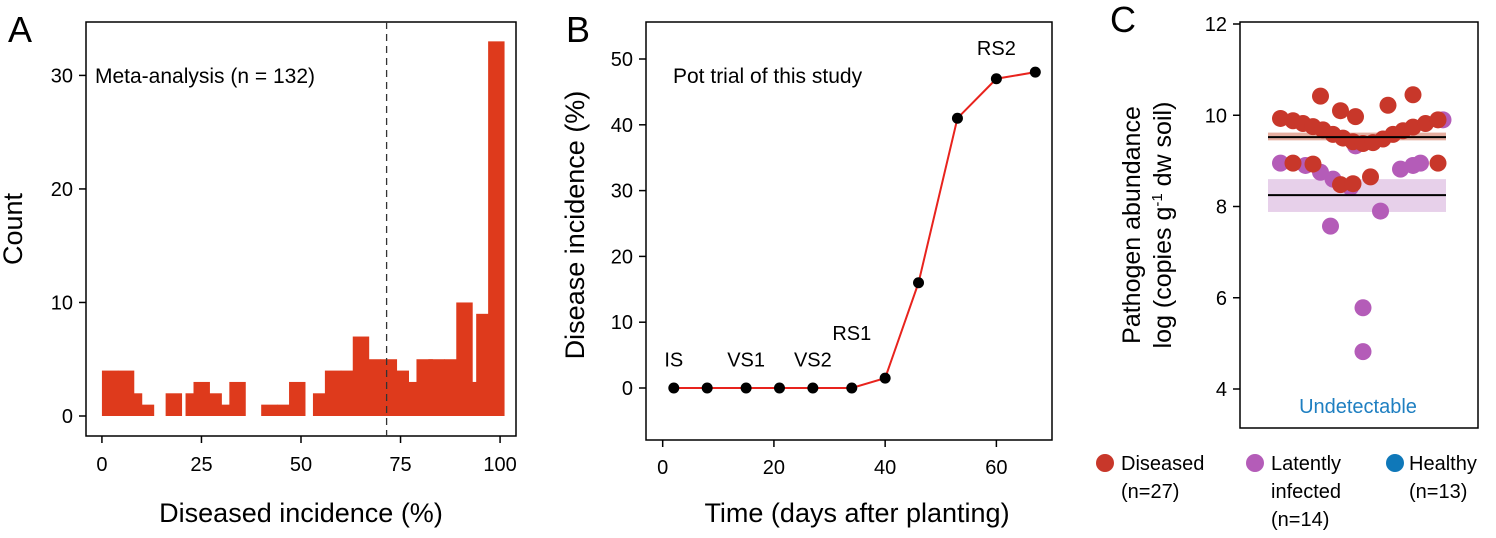 This screenshot has height=538, width=1496. I want to click on panel-label-c: C, so click(1123, 20).